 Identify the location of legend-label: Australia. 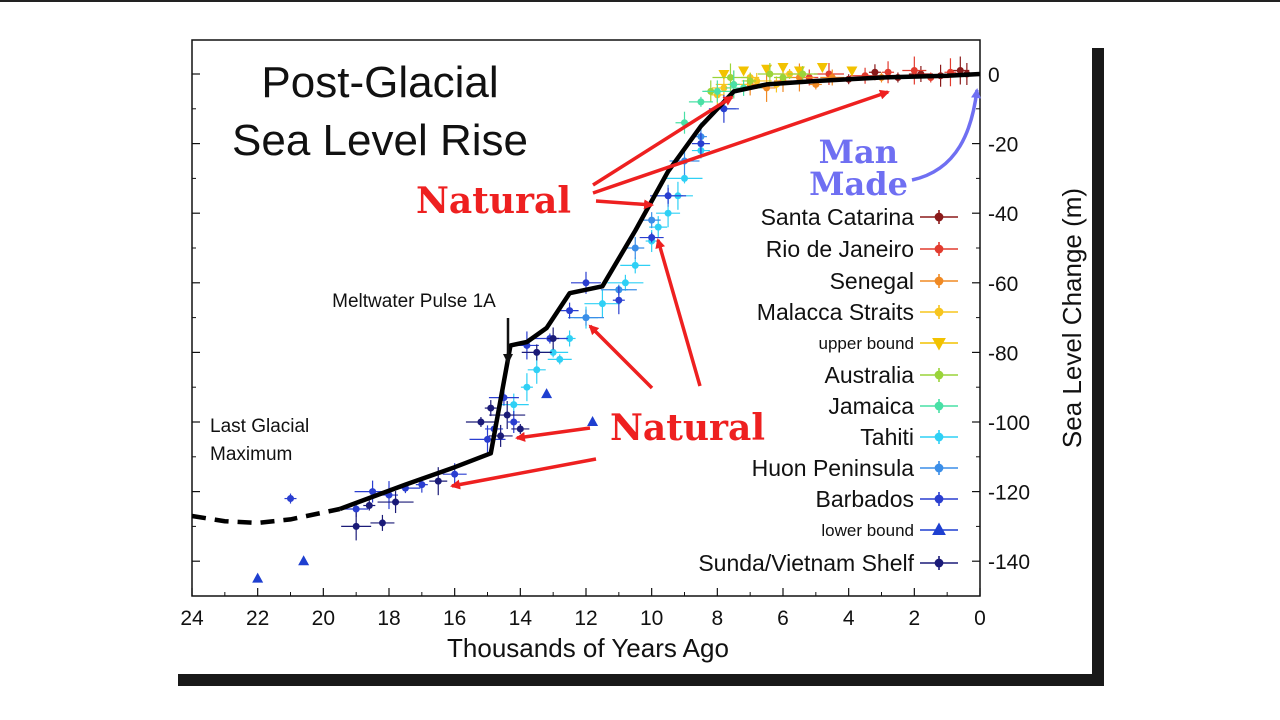
(870, 375).